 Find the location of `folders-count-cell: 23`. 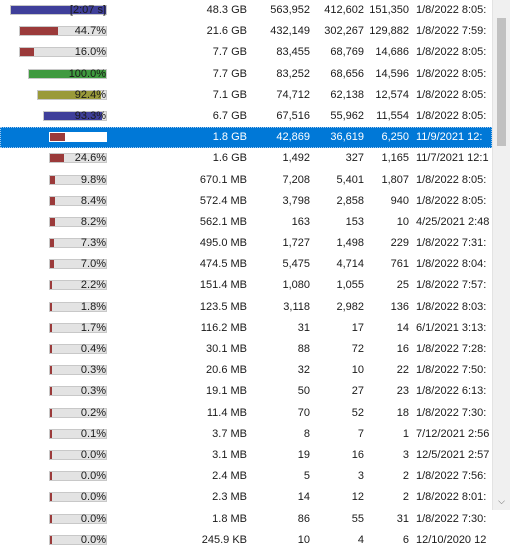

folders-count-cell: 23 is located at coordinates (402, 391).